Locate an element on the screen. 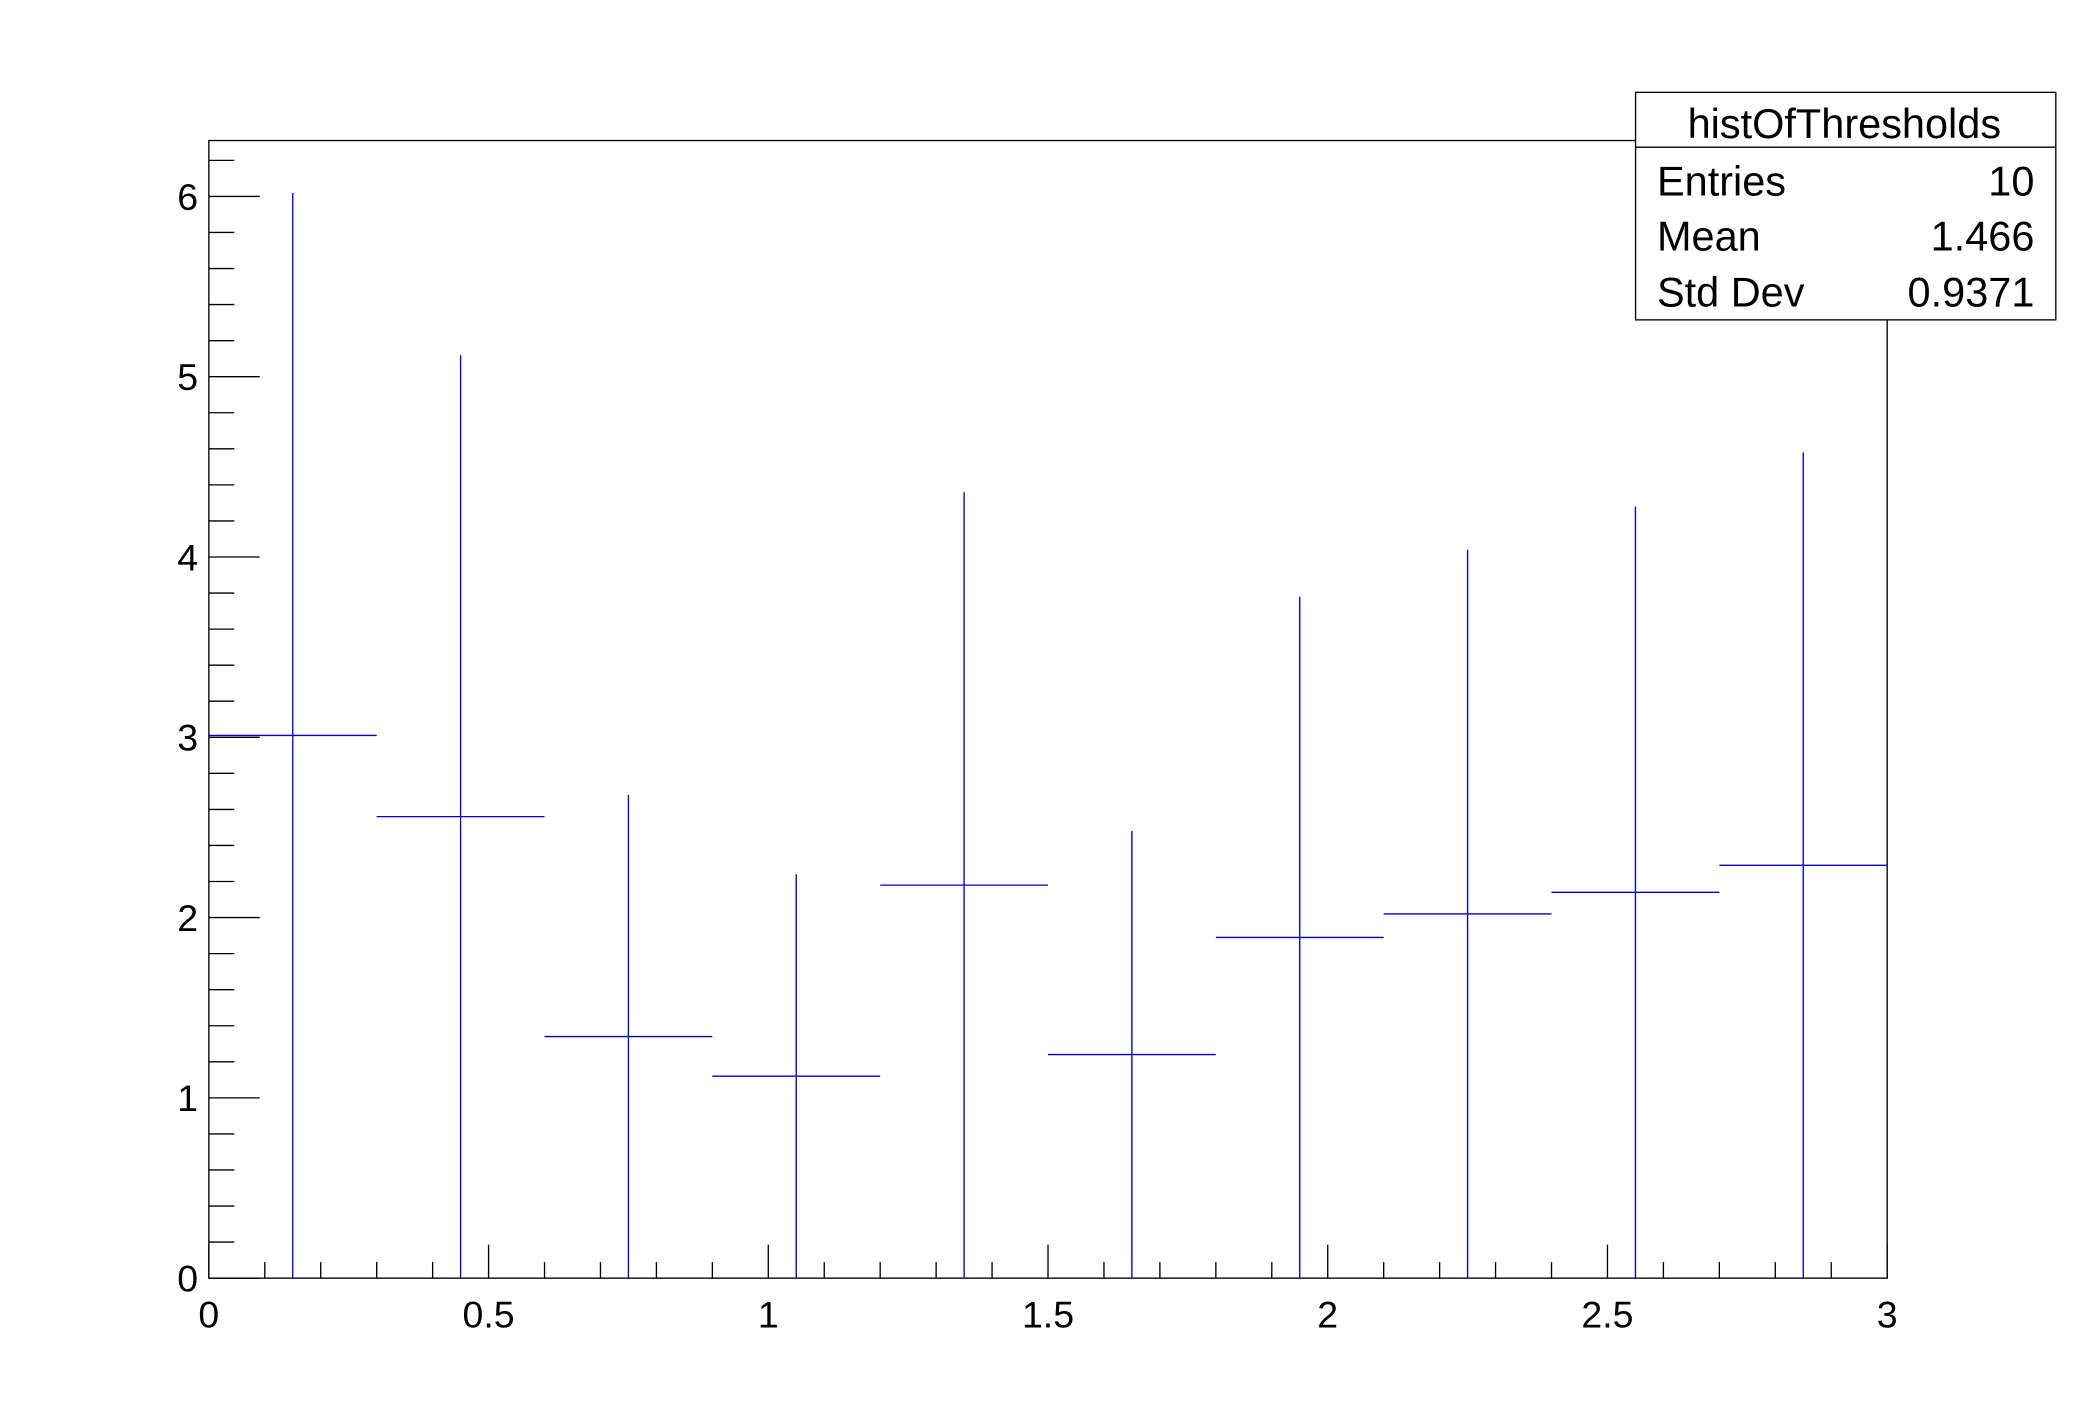 This screenshot has height=1416, width=2088. x-tick-label: 2.5 is located at coordinates (1607, 1315).